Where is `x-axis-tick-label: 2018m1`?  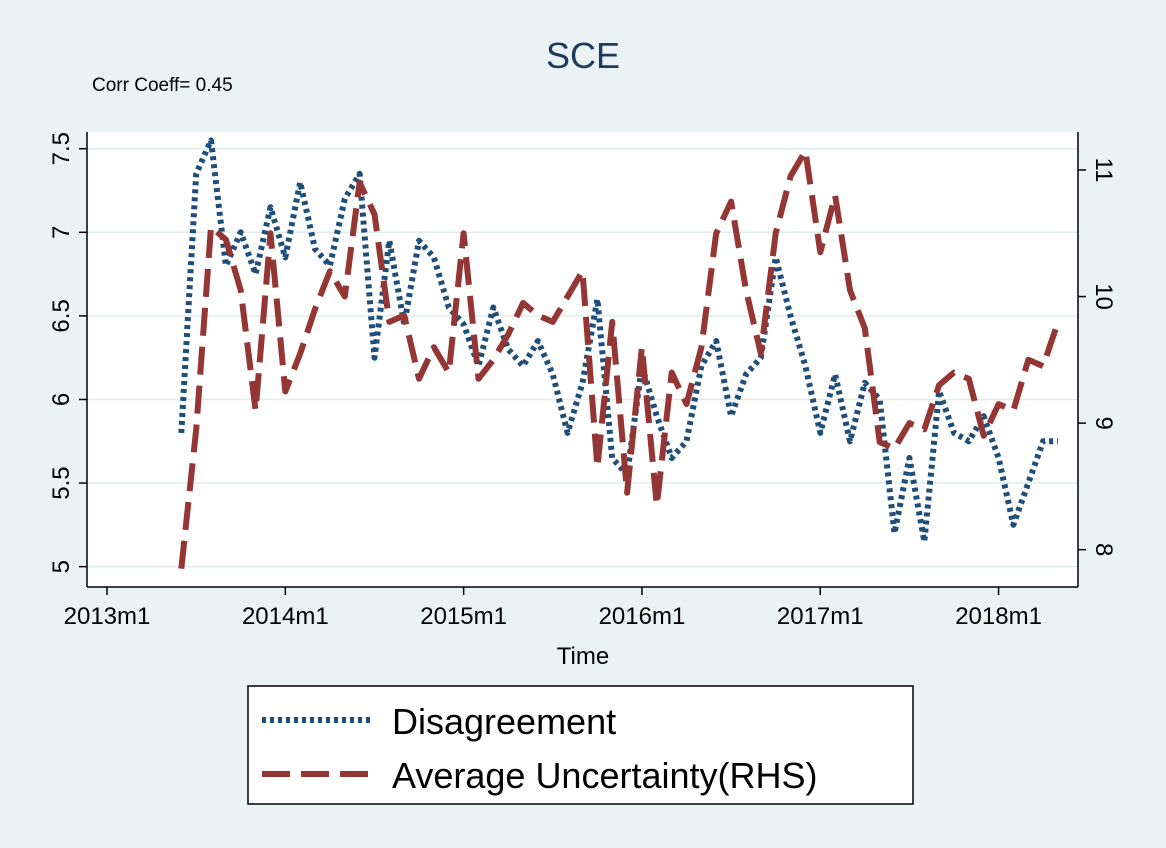 x-axis-tick-label: 2018m1 is located at coordinates (998, 616).